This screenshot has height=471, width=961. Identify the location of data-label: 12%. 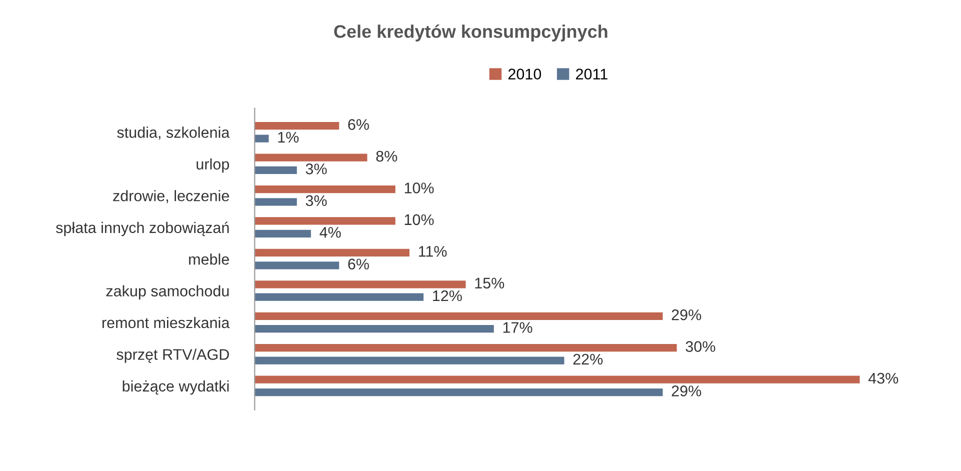
(447, 296).